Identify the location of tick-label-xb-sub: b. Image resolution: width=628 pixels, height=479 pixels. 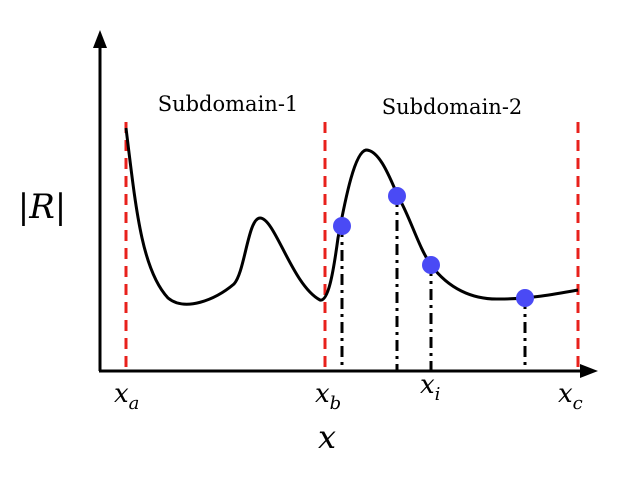
(336, 403).